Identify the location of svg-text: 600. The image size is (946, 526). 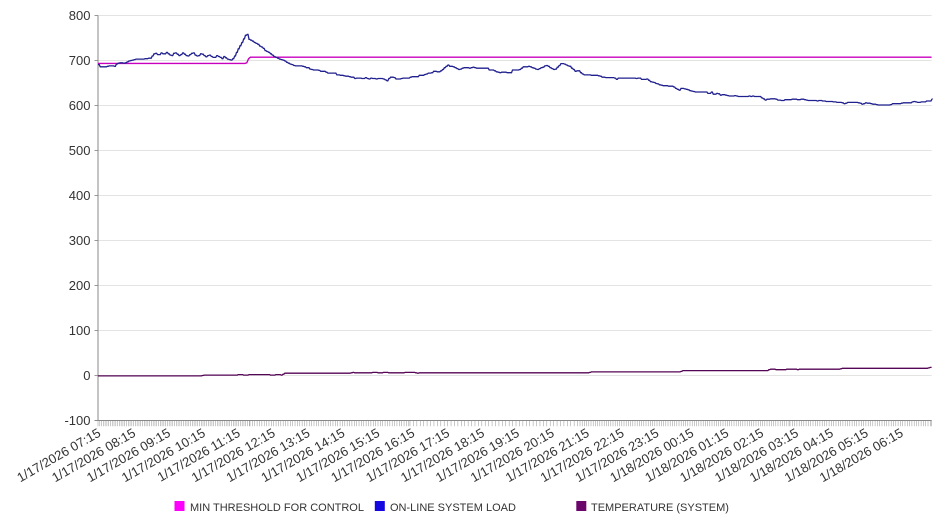
(80, 105).